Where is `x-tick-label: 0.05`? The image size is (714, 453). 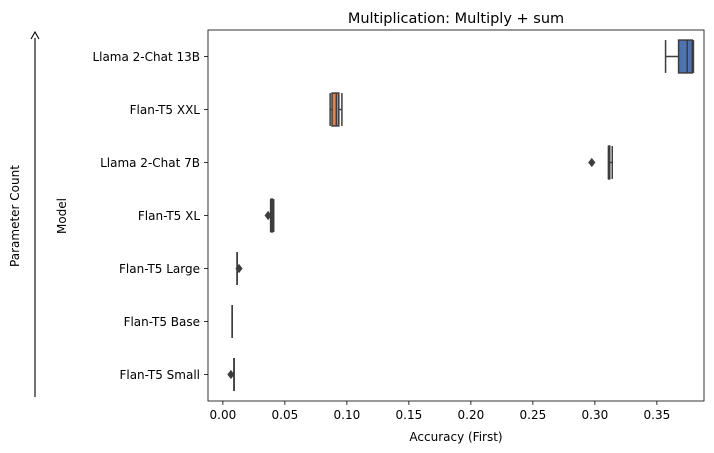
x-tick-label: 0.05 is located at coordinates (285, 415).